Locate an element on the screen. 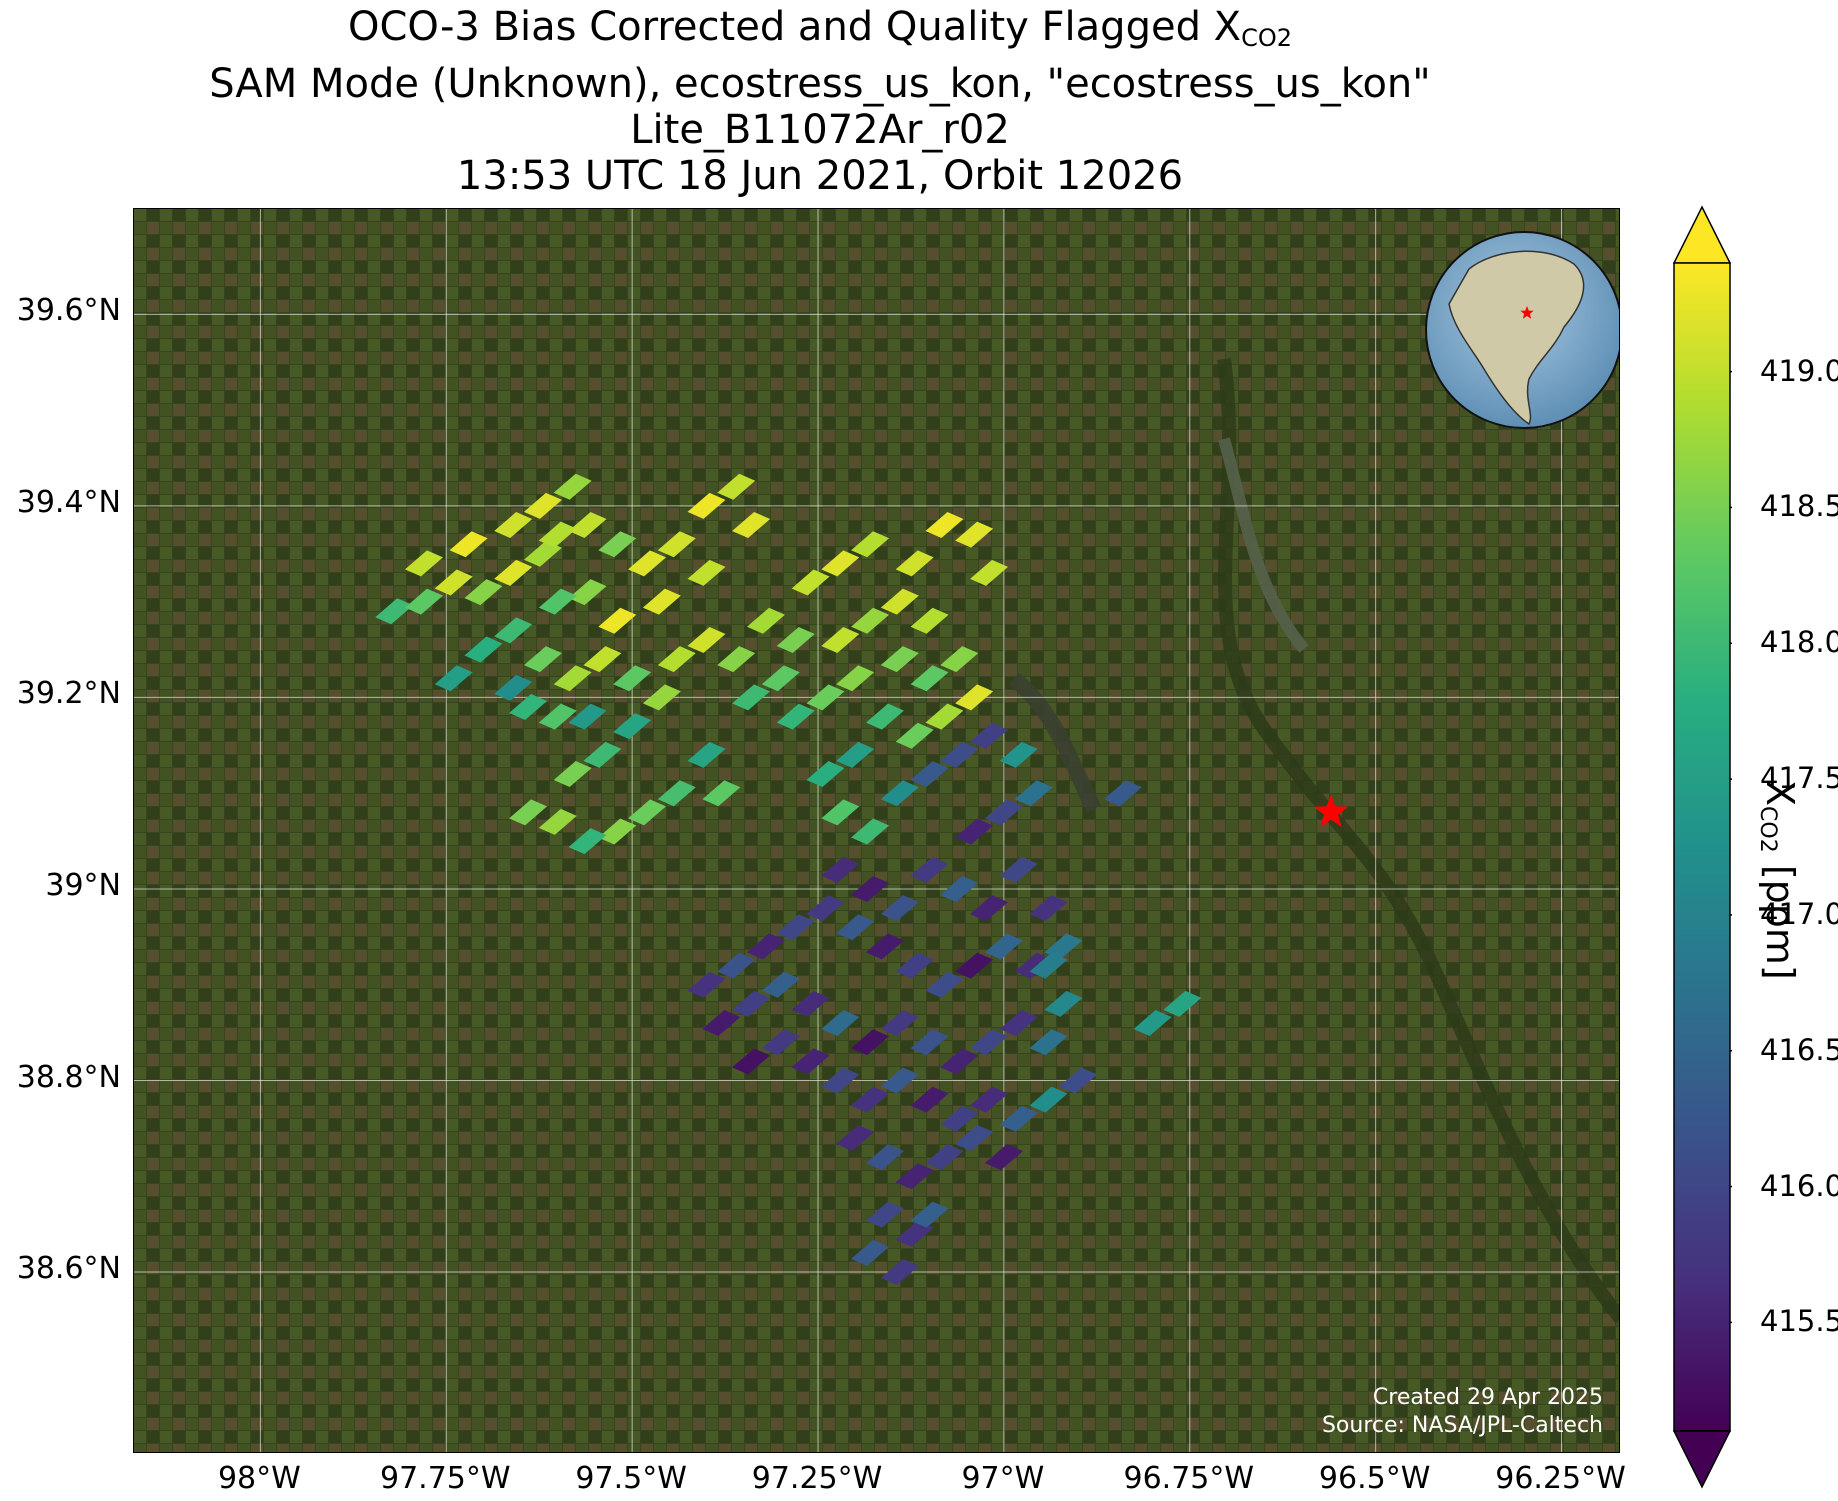 The image size is (1838, 1501). colorbar-tick-label: 417.0 is located at coordinates (1799, 913).